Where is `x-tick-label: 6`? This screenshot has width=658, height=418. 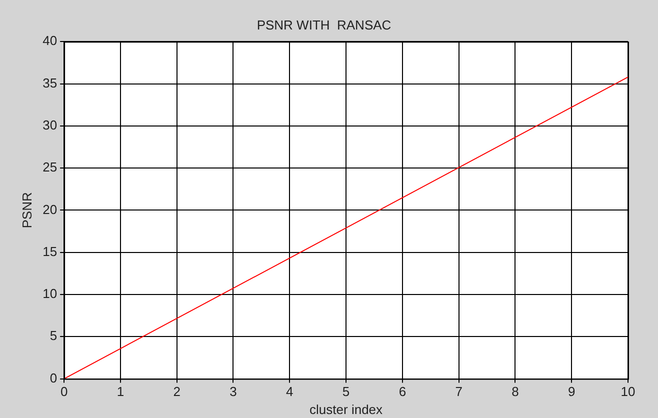
x-tick-label: 6 is located at coordinates (402, 392).